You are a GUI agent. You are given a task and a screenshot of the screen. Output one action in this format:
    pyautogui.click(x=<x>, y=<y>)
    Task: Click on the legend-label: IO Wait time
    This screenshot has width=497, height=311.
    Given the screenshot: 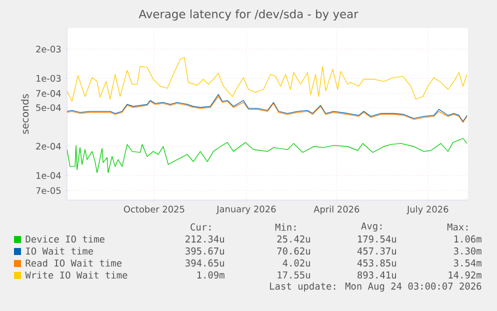 What is the action you would take?
    pyautogui.click(x=60, y=251)
    